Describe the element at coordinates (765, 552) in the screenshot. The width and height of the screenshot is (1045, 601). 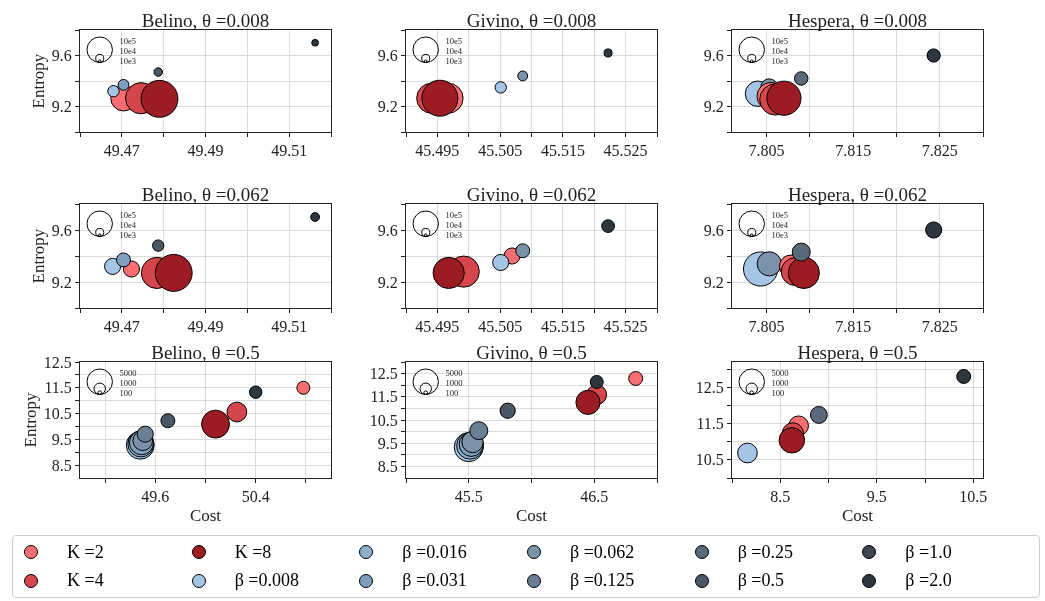
I see `legend-label: β =0.25` at that location.